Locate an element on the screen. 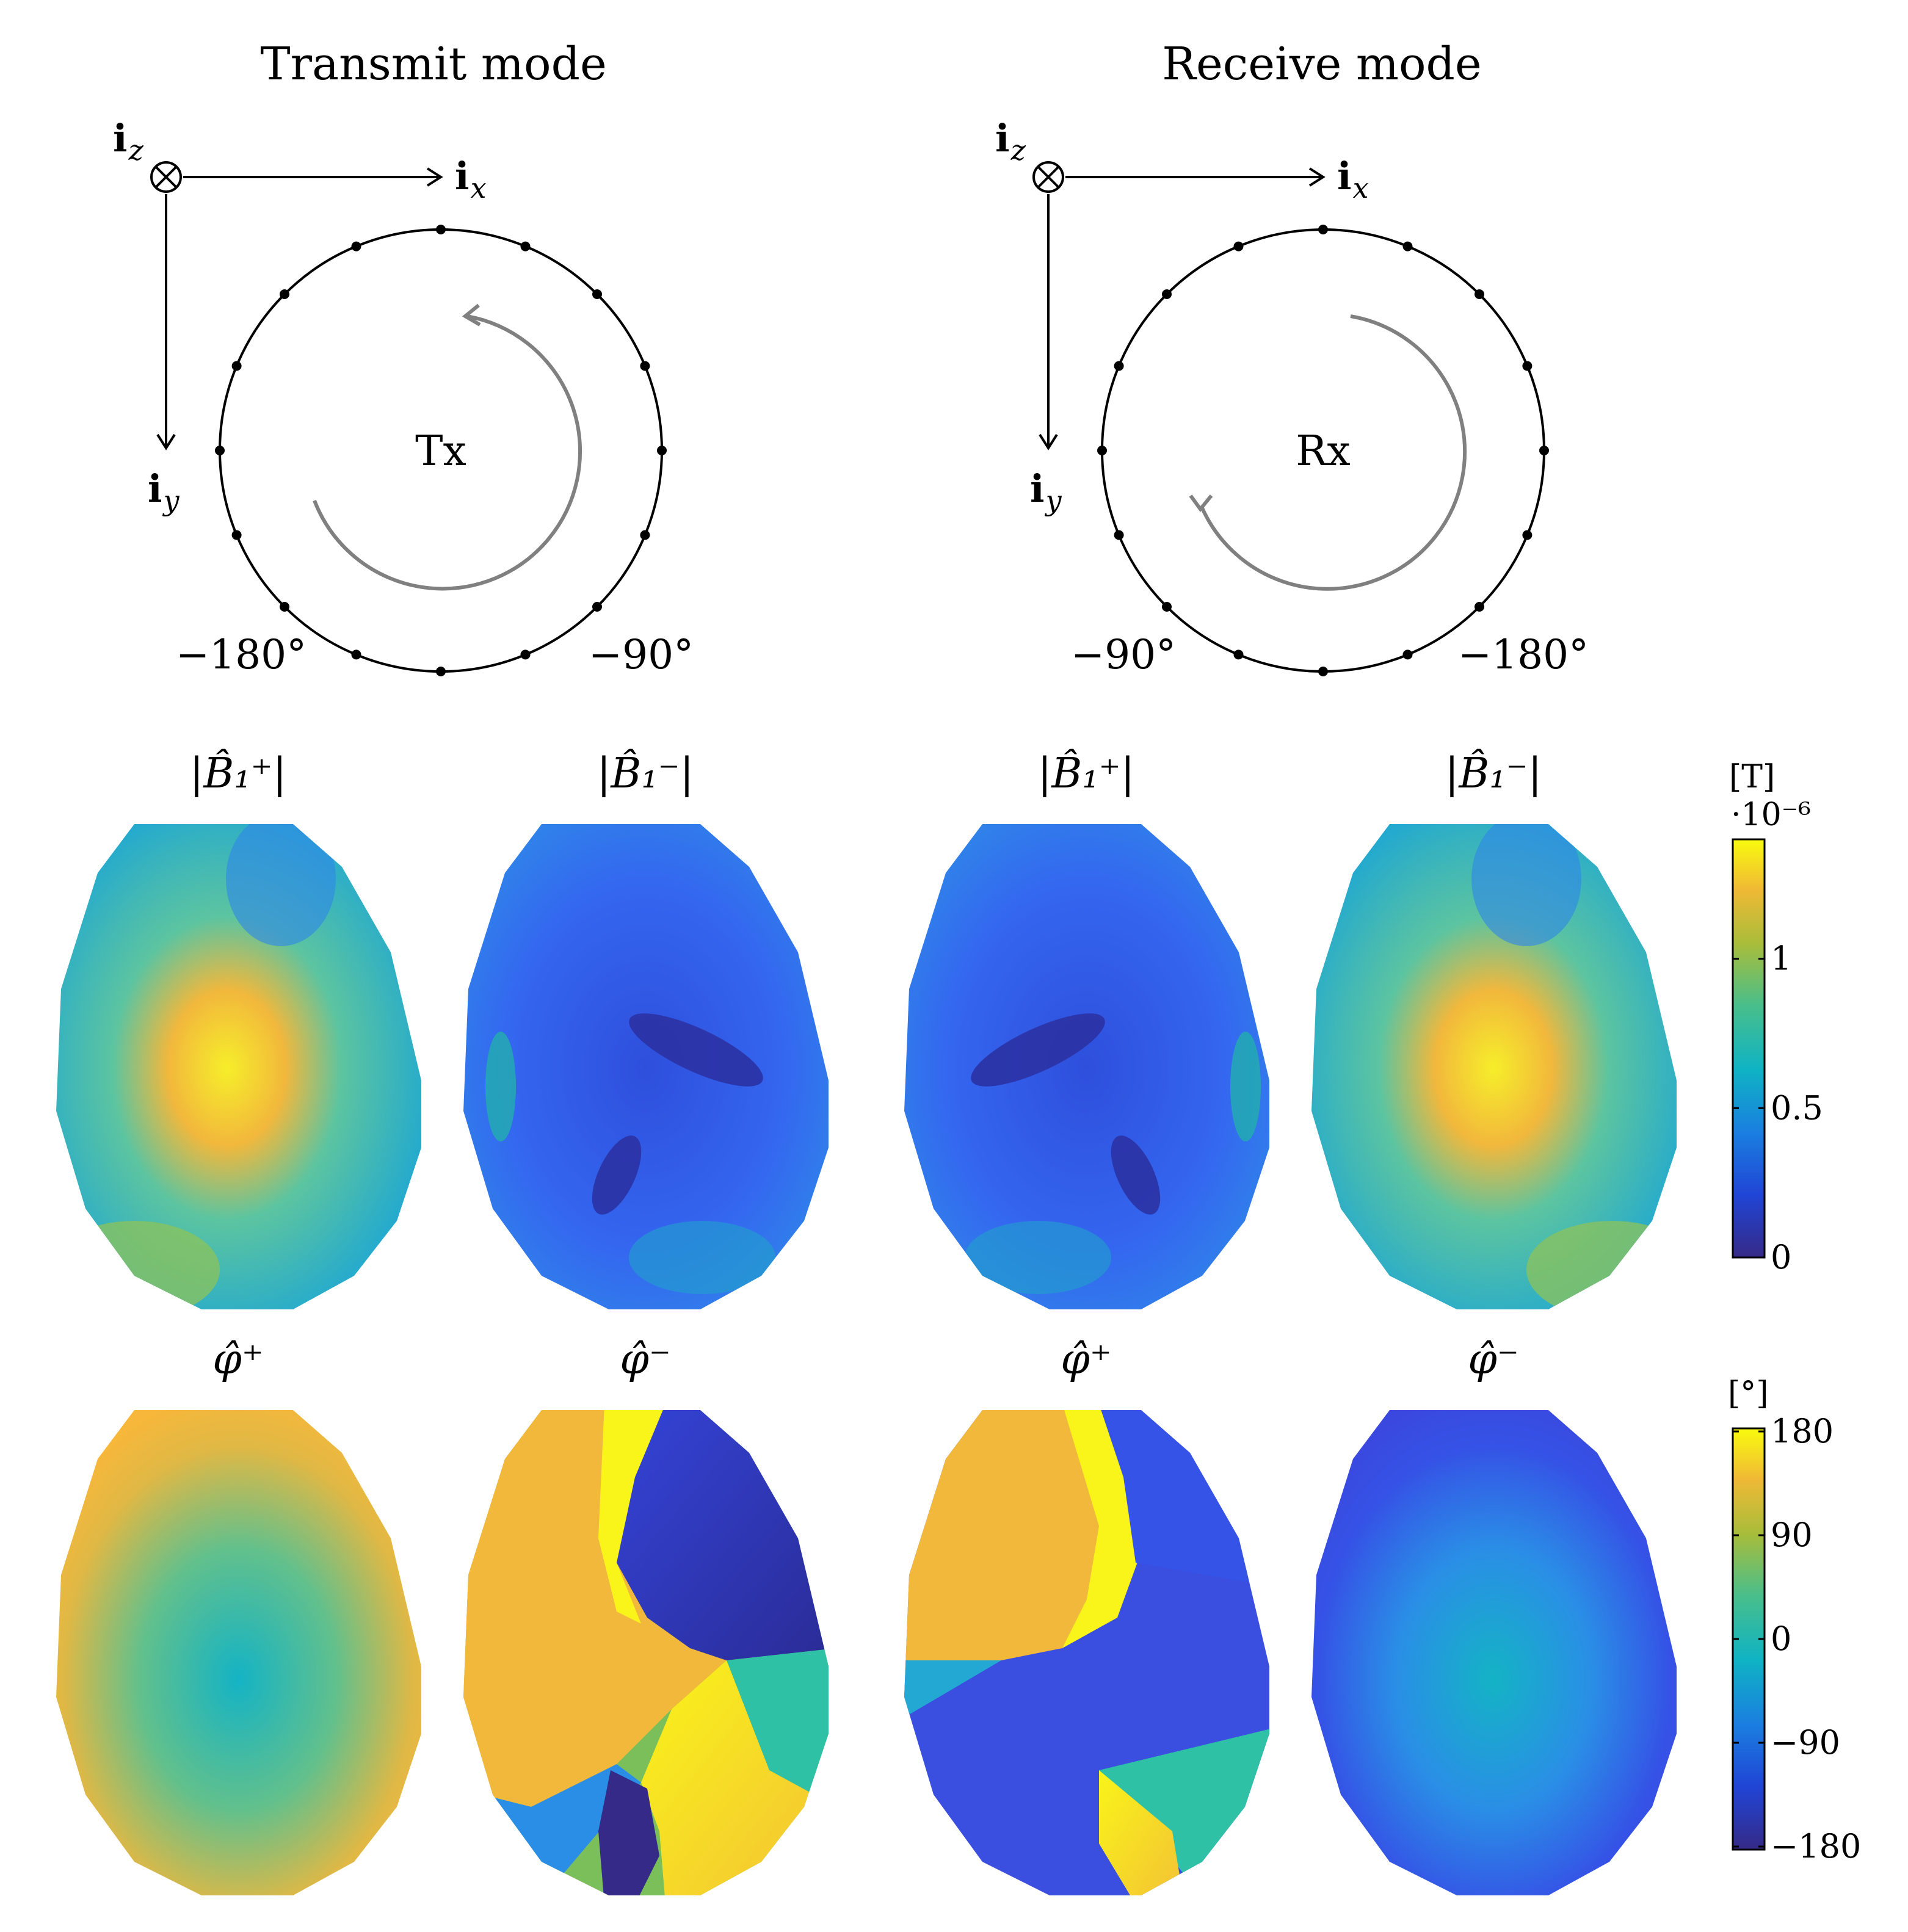 This screenshot has width=1908, height=1932. rotation-arrow-clockwise is located at coordinates (1328, 452).